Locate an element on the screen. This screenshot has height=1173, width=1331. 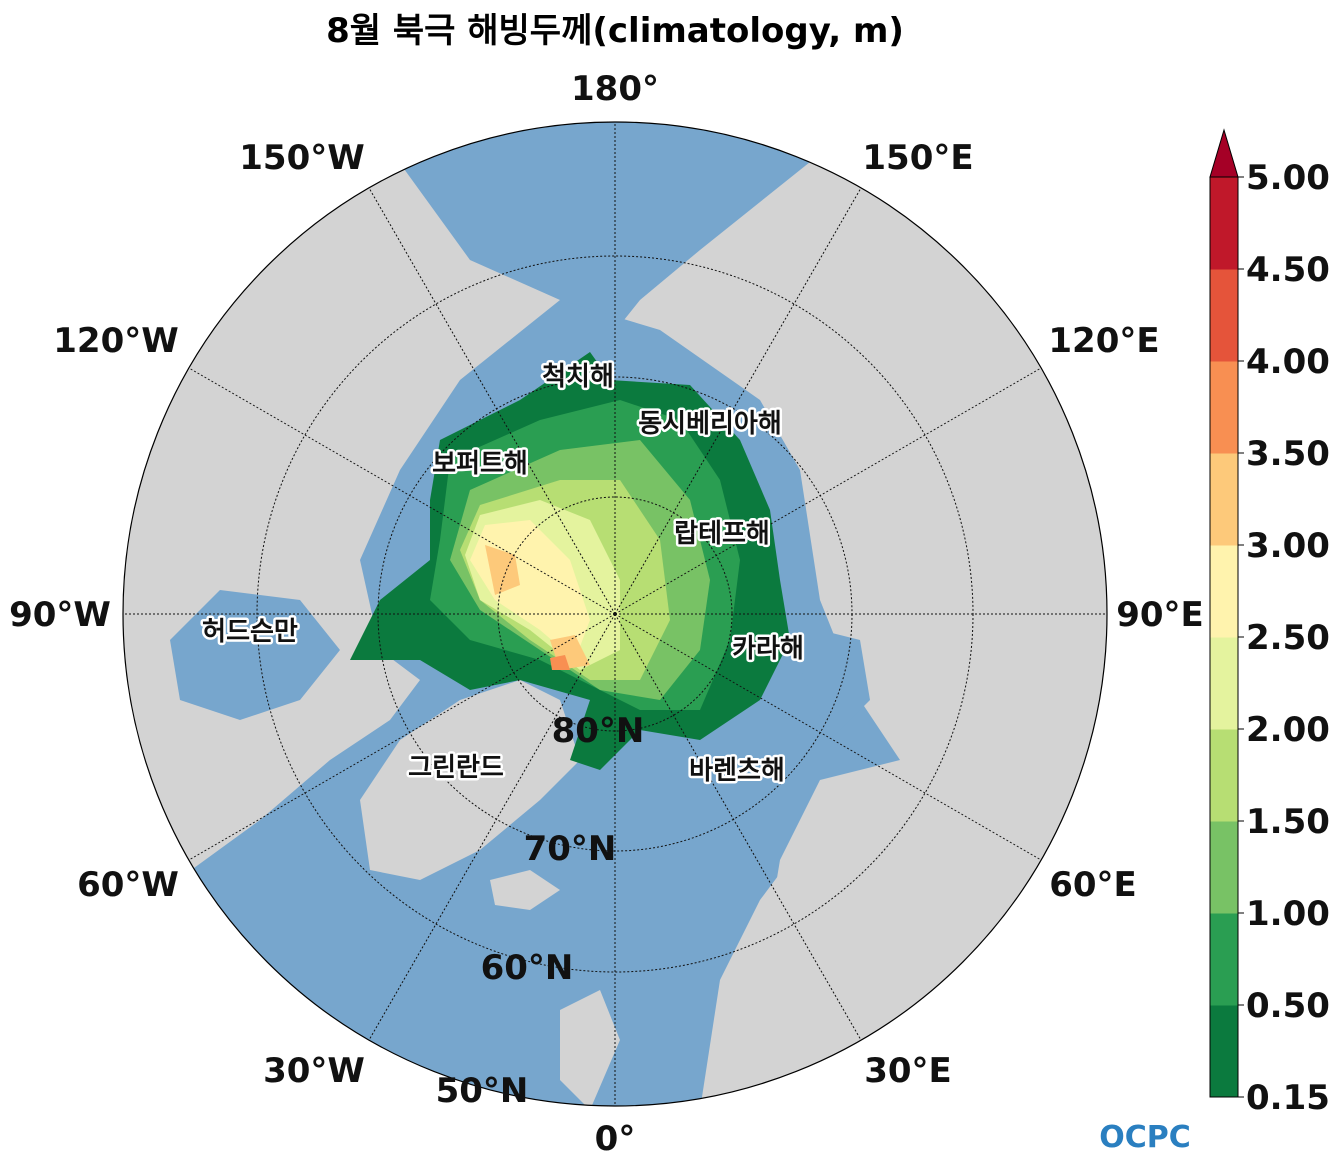
longitude-label: 60°W is located at coordinates (128, 885).